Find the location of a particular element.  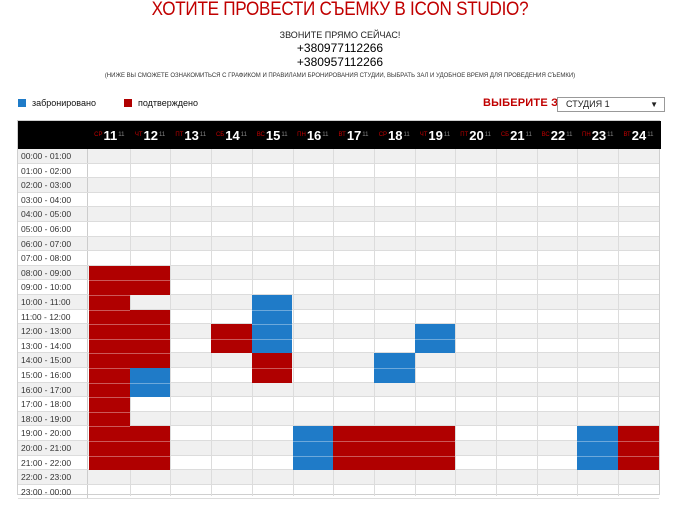

legend-confirmed: подтверждено is located at coordinates (160, 103).